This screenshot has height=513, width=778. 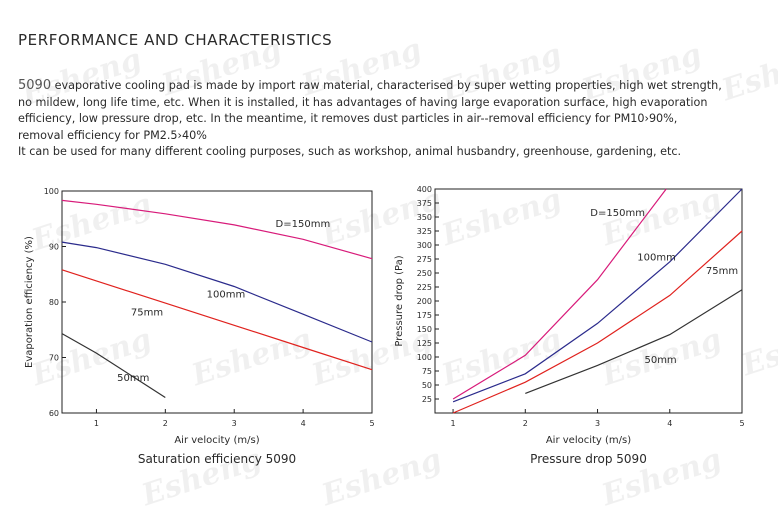 I want to click on y-tick-label: 350, so click(x=424, y=217).